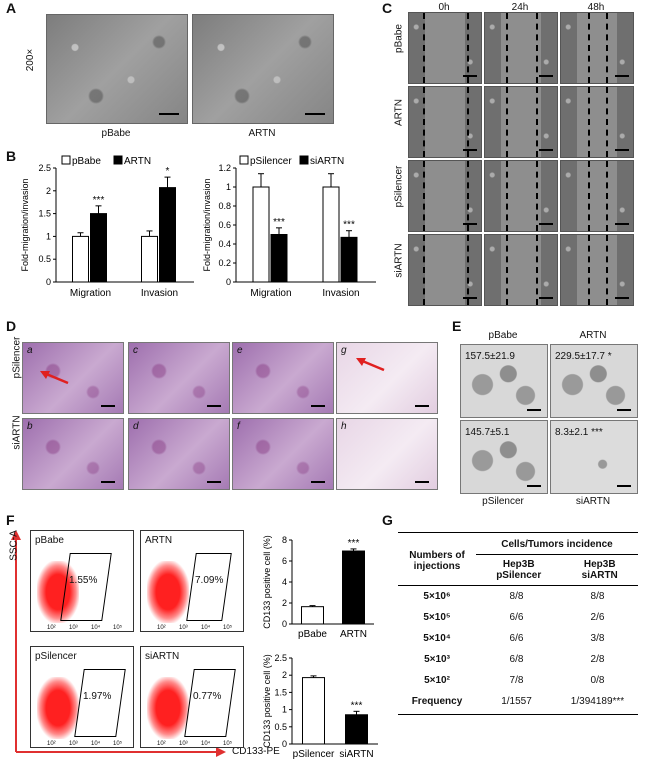  What do you see at coordinates (437, 659) in the screenshot?
I see `row-header: 5×10³` at bounding box center [437, 659].